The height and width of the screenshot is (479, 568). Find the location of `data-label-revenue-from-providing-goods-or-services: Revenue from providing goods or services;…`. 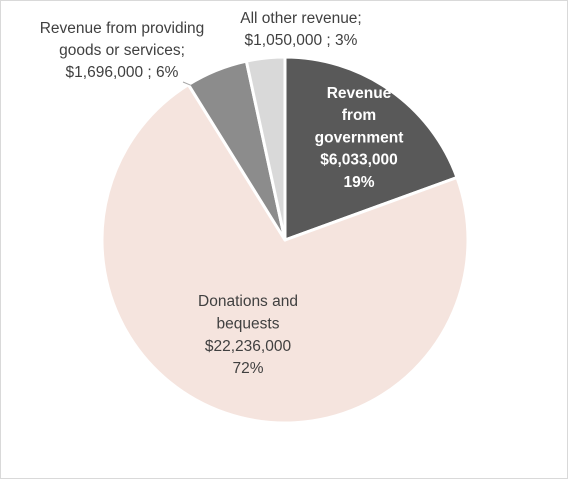

data-label-revenue-from-providing-goods-or-services: Revenue from providing goods or services;… is located at coordinates (122, 50).